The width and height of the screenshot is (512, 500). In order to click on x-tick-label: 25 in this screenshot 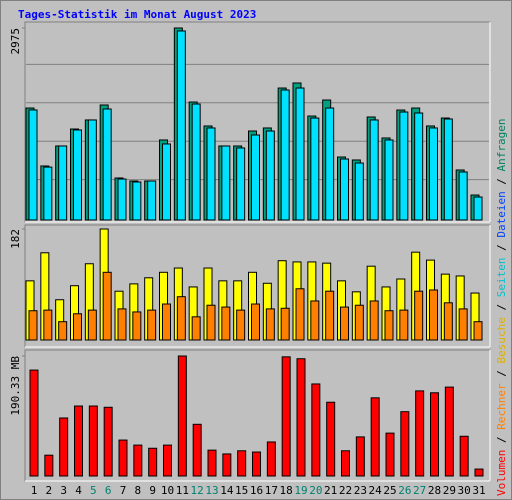, I will do `click(389, 490)`.